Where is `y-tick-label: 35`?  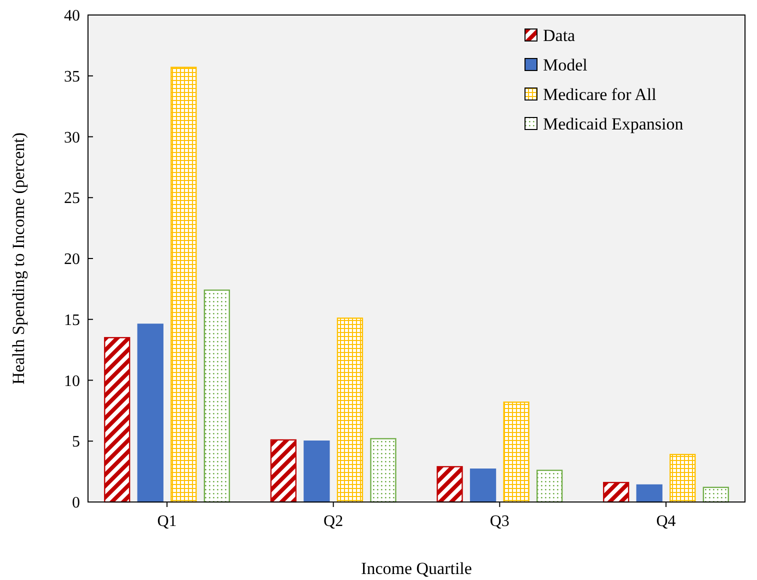 y-tick-label: 35 is located at coordinates (72, 77).